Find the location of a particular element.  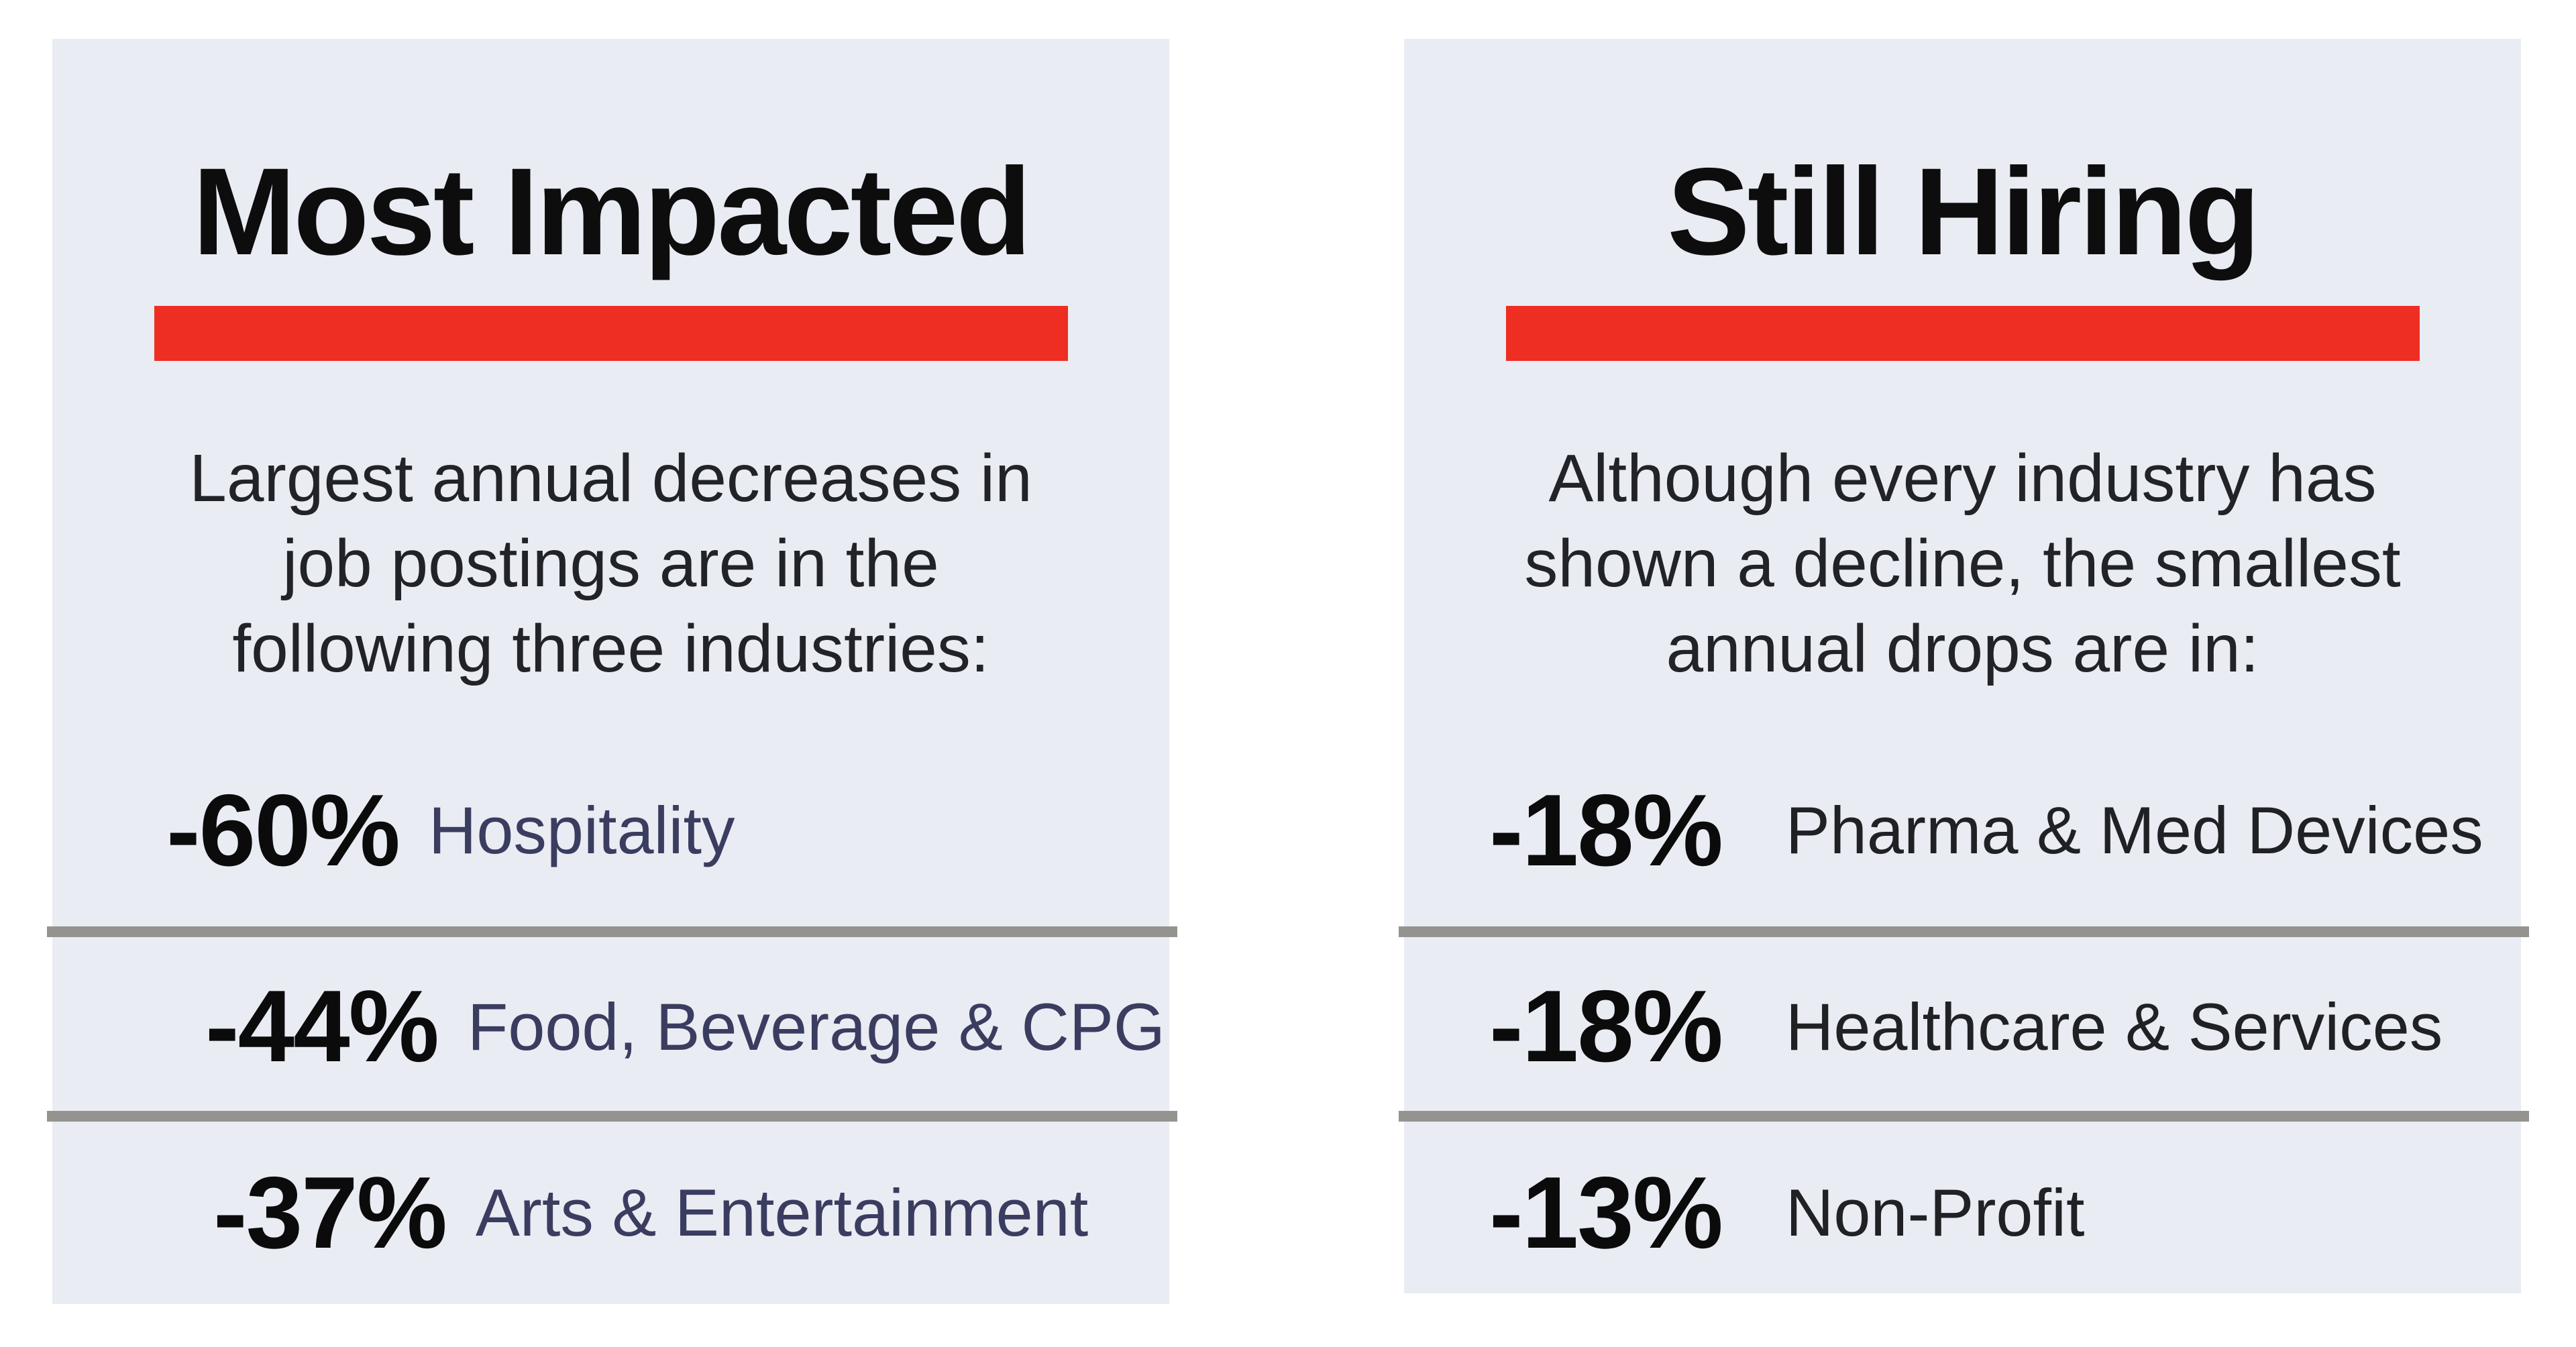

stat-row: -18% Pharma & Med Devices is located at coordinates (1962, 830).